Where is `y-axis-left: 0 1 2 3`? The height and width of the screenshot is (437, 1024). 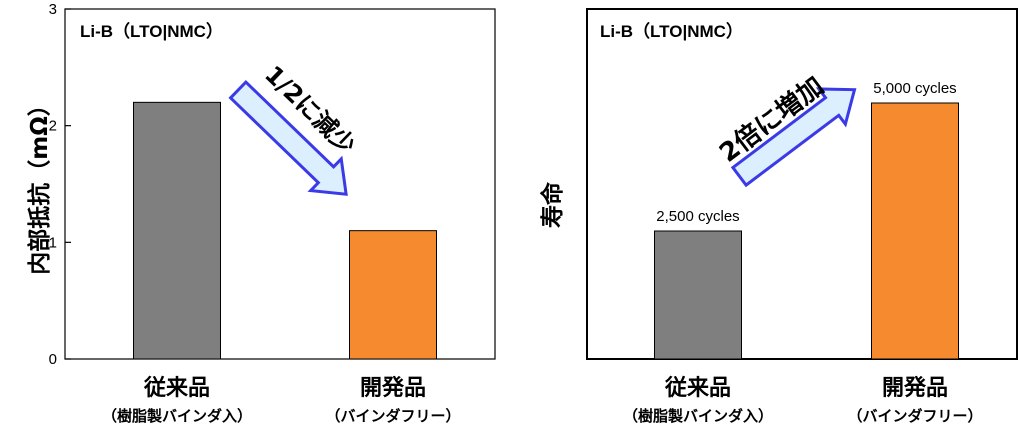 y-axis-left: 0 1 2 3 is located at coordinates (60, 184).